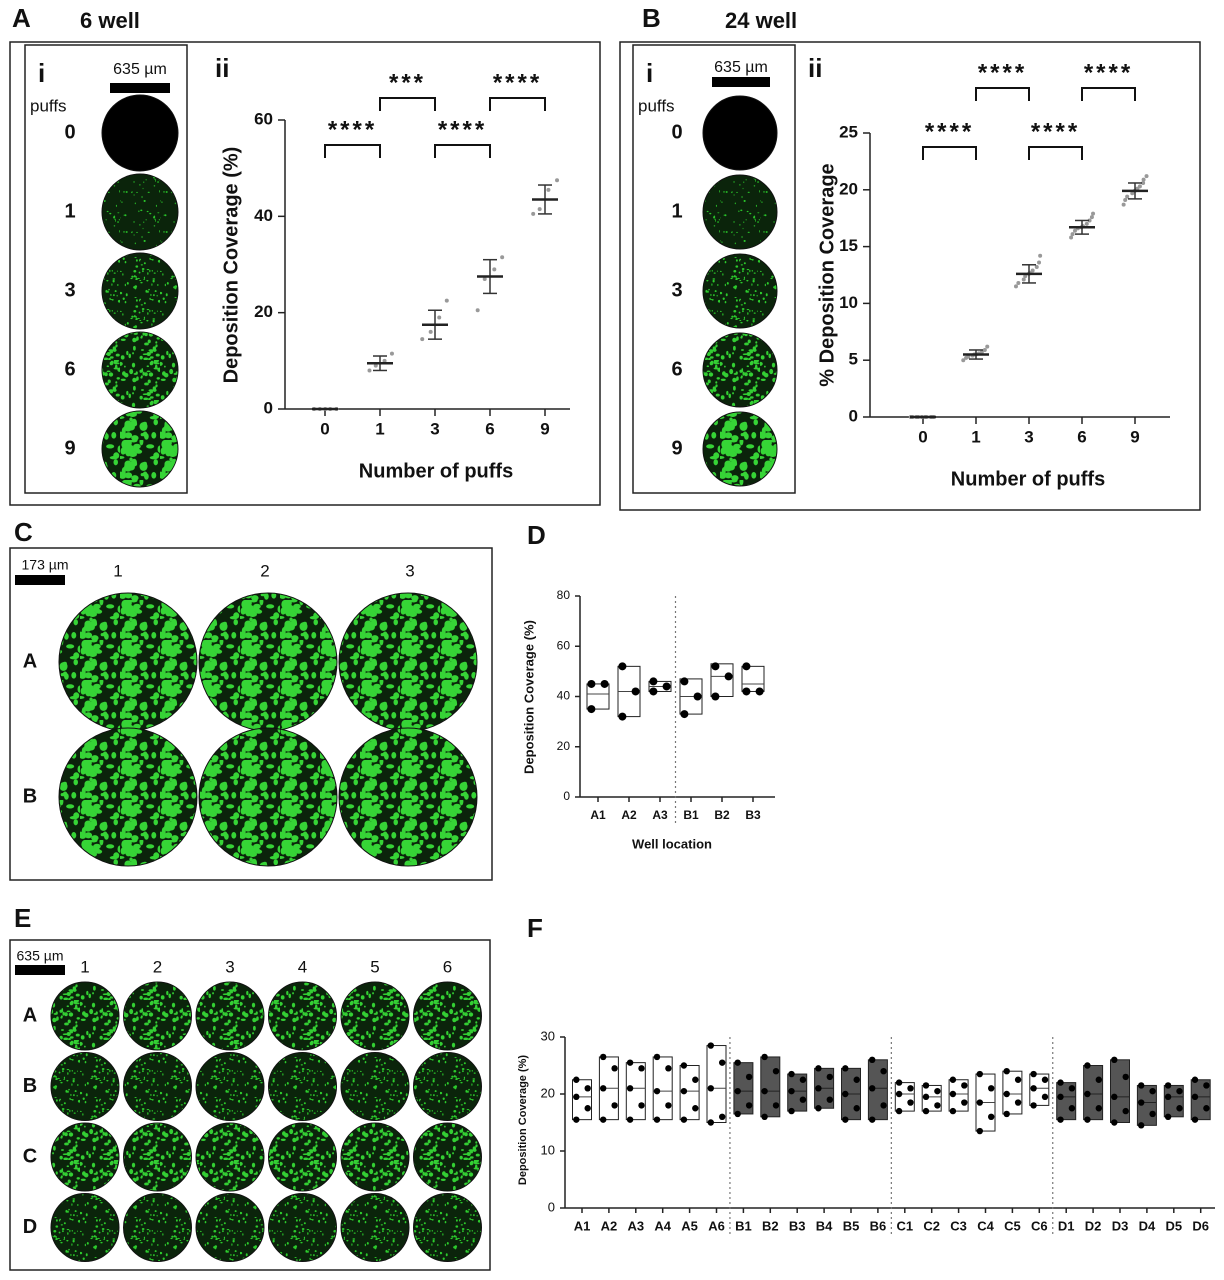 Image resolution: width=1224 pixels, height=1280 pixels. What do you see at coordinates (21, 18) in the screenshot?
I see `panel-letter: A` at bounding box center [21, 18].